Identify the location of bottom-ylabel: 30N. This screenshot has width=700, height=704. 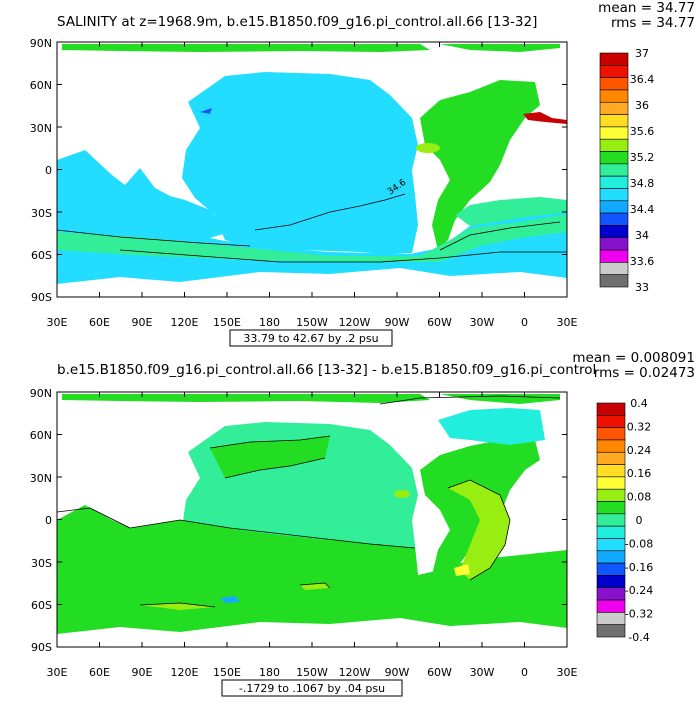
(41, 478).